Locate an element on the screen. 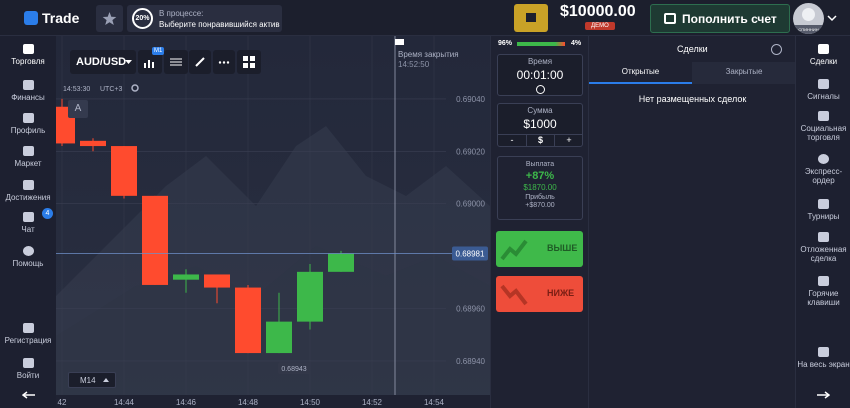 The height and width of the screenshot is (408, 850). chart-time: 14:53:30 is located at coordinates (76, 89).